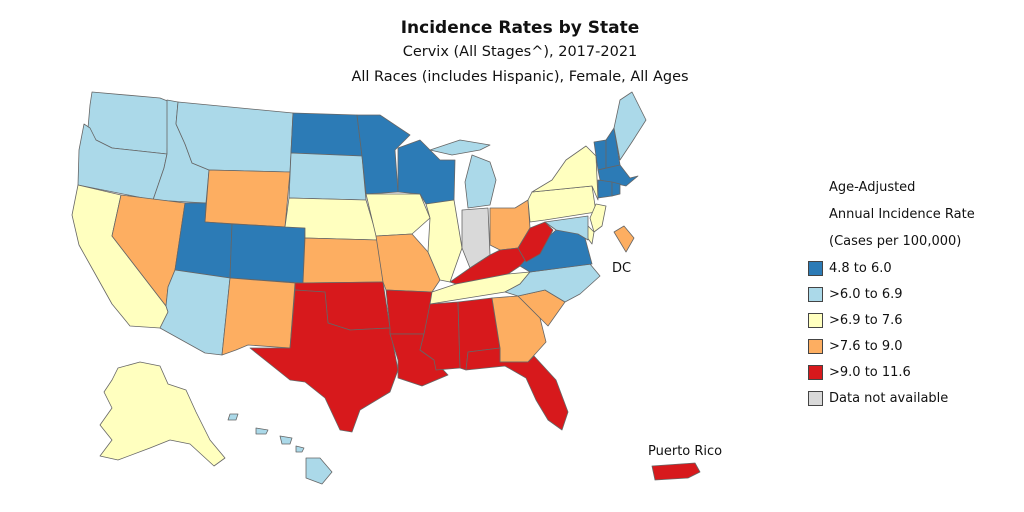 Image resolution: width=1024 pixels, height=512 pixels. I want to click on state-CT, so click(605, 189).